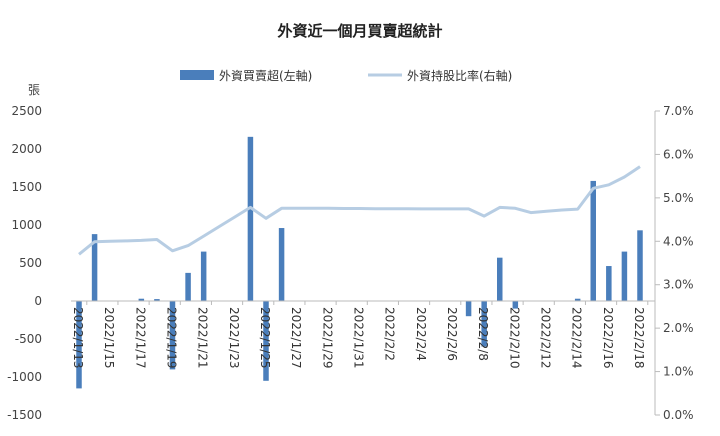 Image resolution: width=720 pixels, height=436 pixels. I want to click on x-tick-label: 2022/1/13, so click(78, 338).